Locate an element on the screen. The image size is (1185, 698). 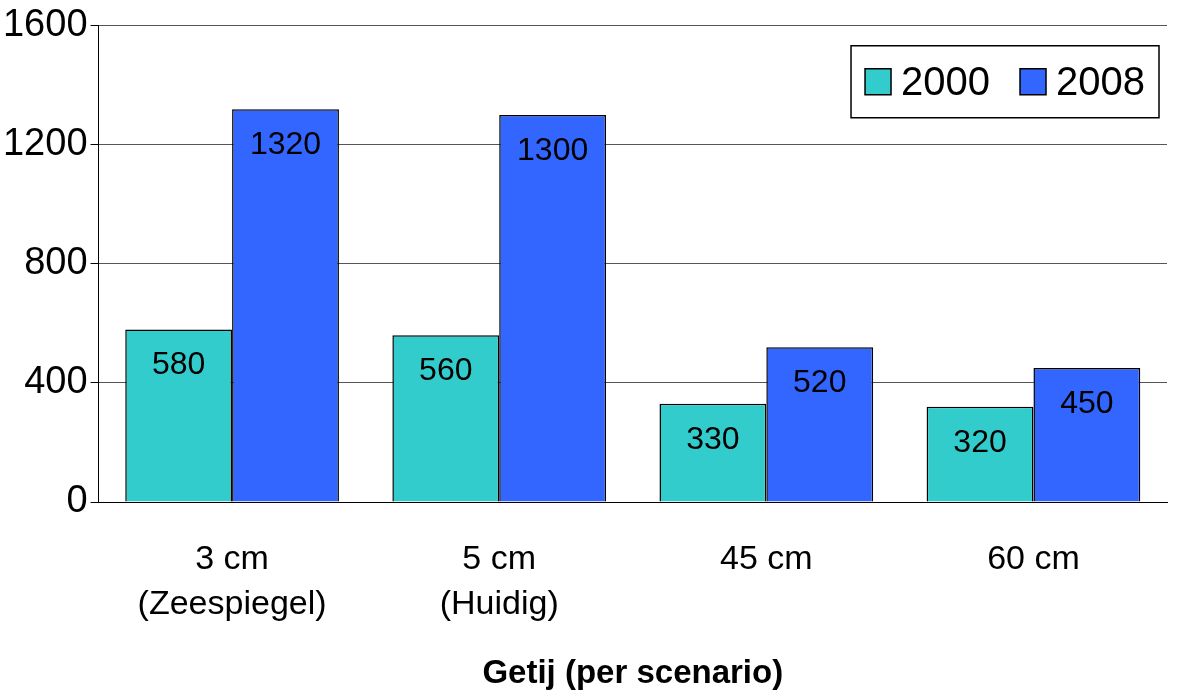
x-tick-label: 3 cm (Zeespiegel) is located at coordinates (232, 579).